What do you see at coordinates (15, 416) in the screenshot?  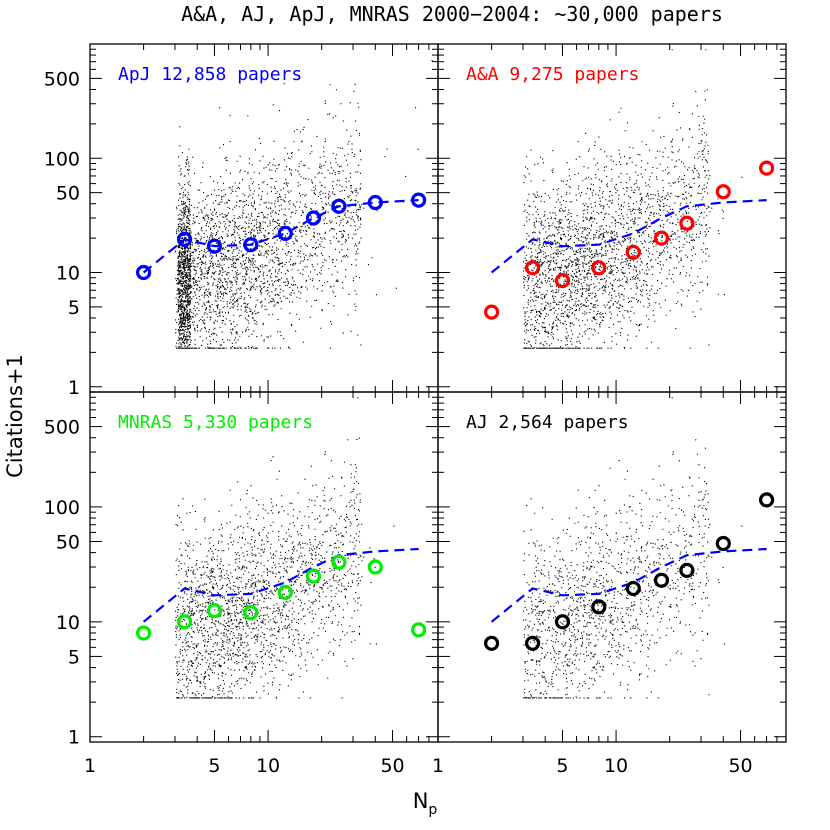 I see `y-axis-label: Citations+1` at bounding box center [15, 416].